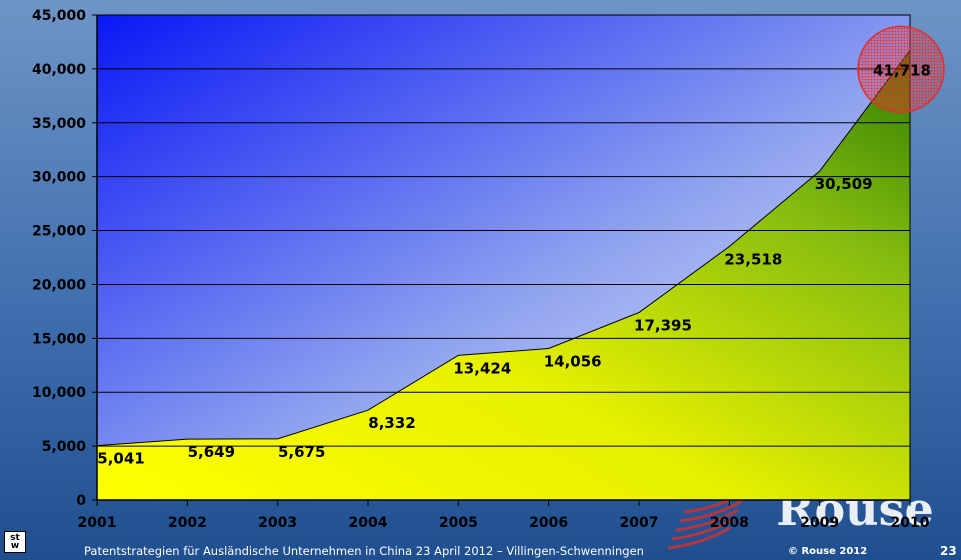  I want to click on data-label: 17,395, so click(663, 326).